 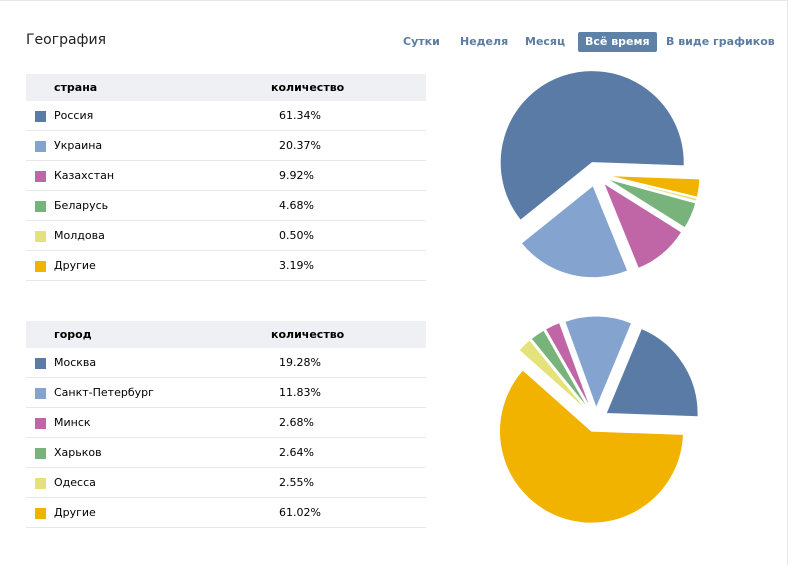 I want to click on country-name: Казахстан, so click(x=84, y=175).